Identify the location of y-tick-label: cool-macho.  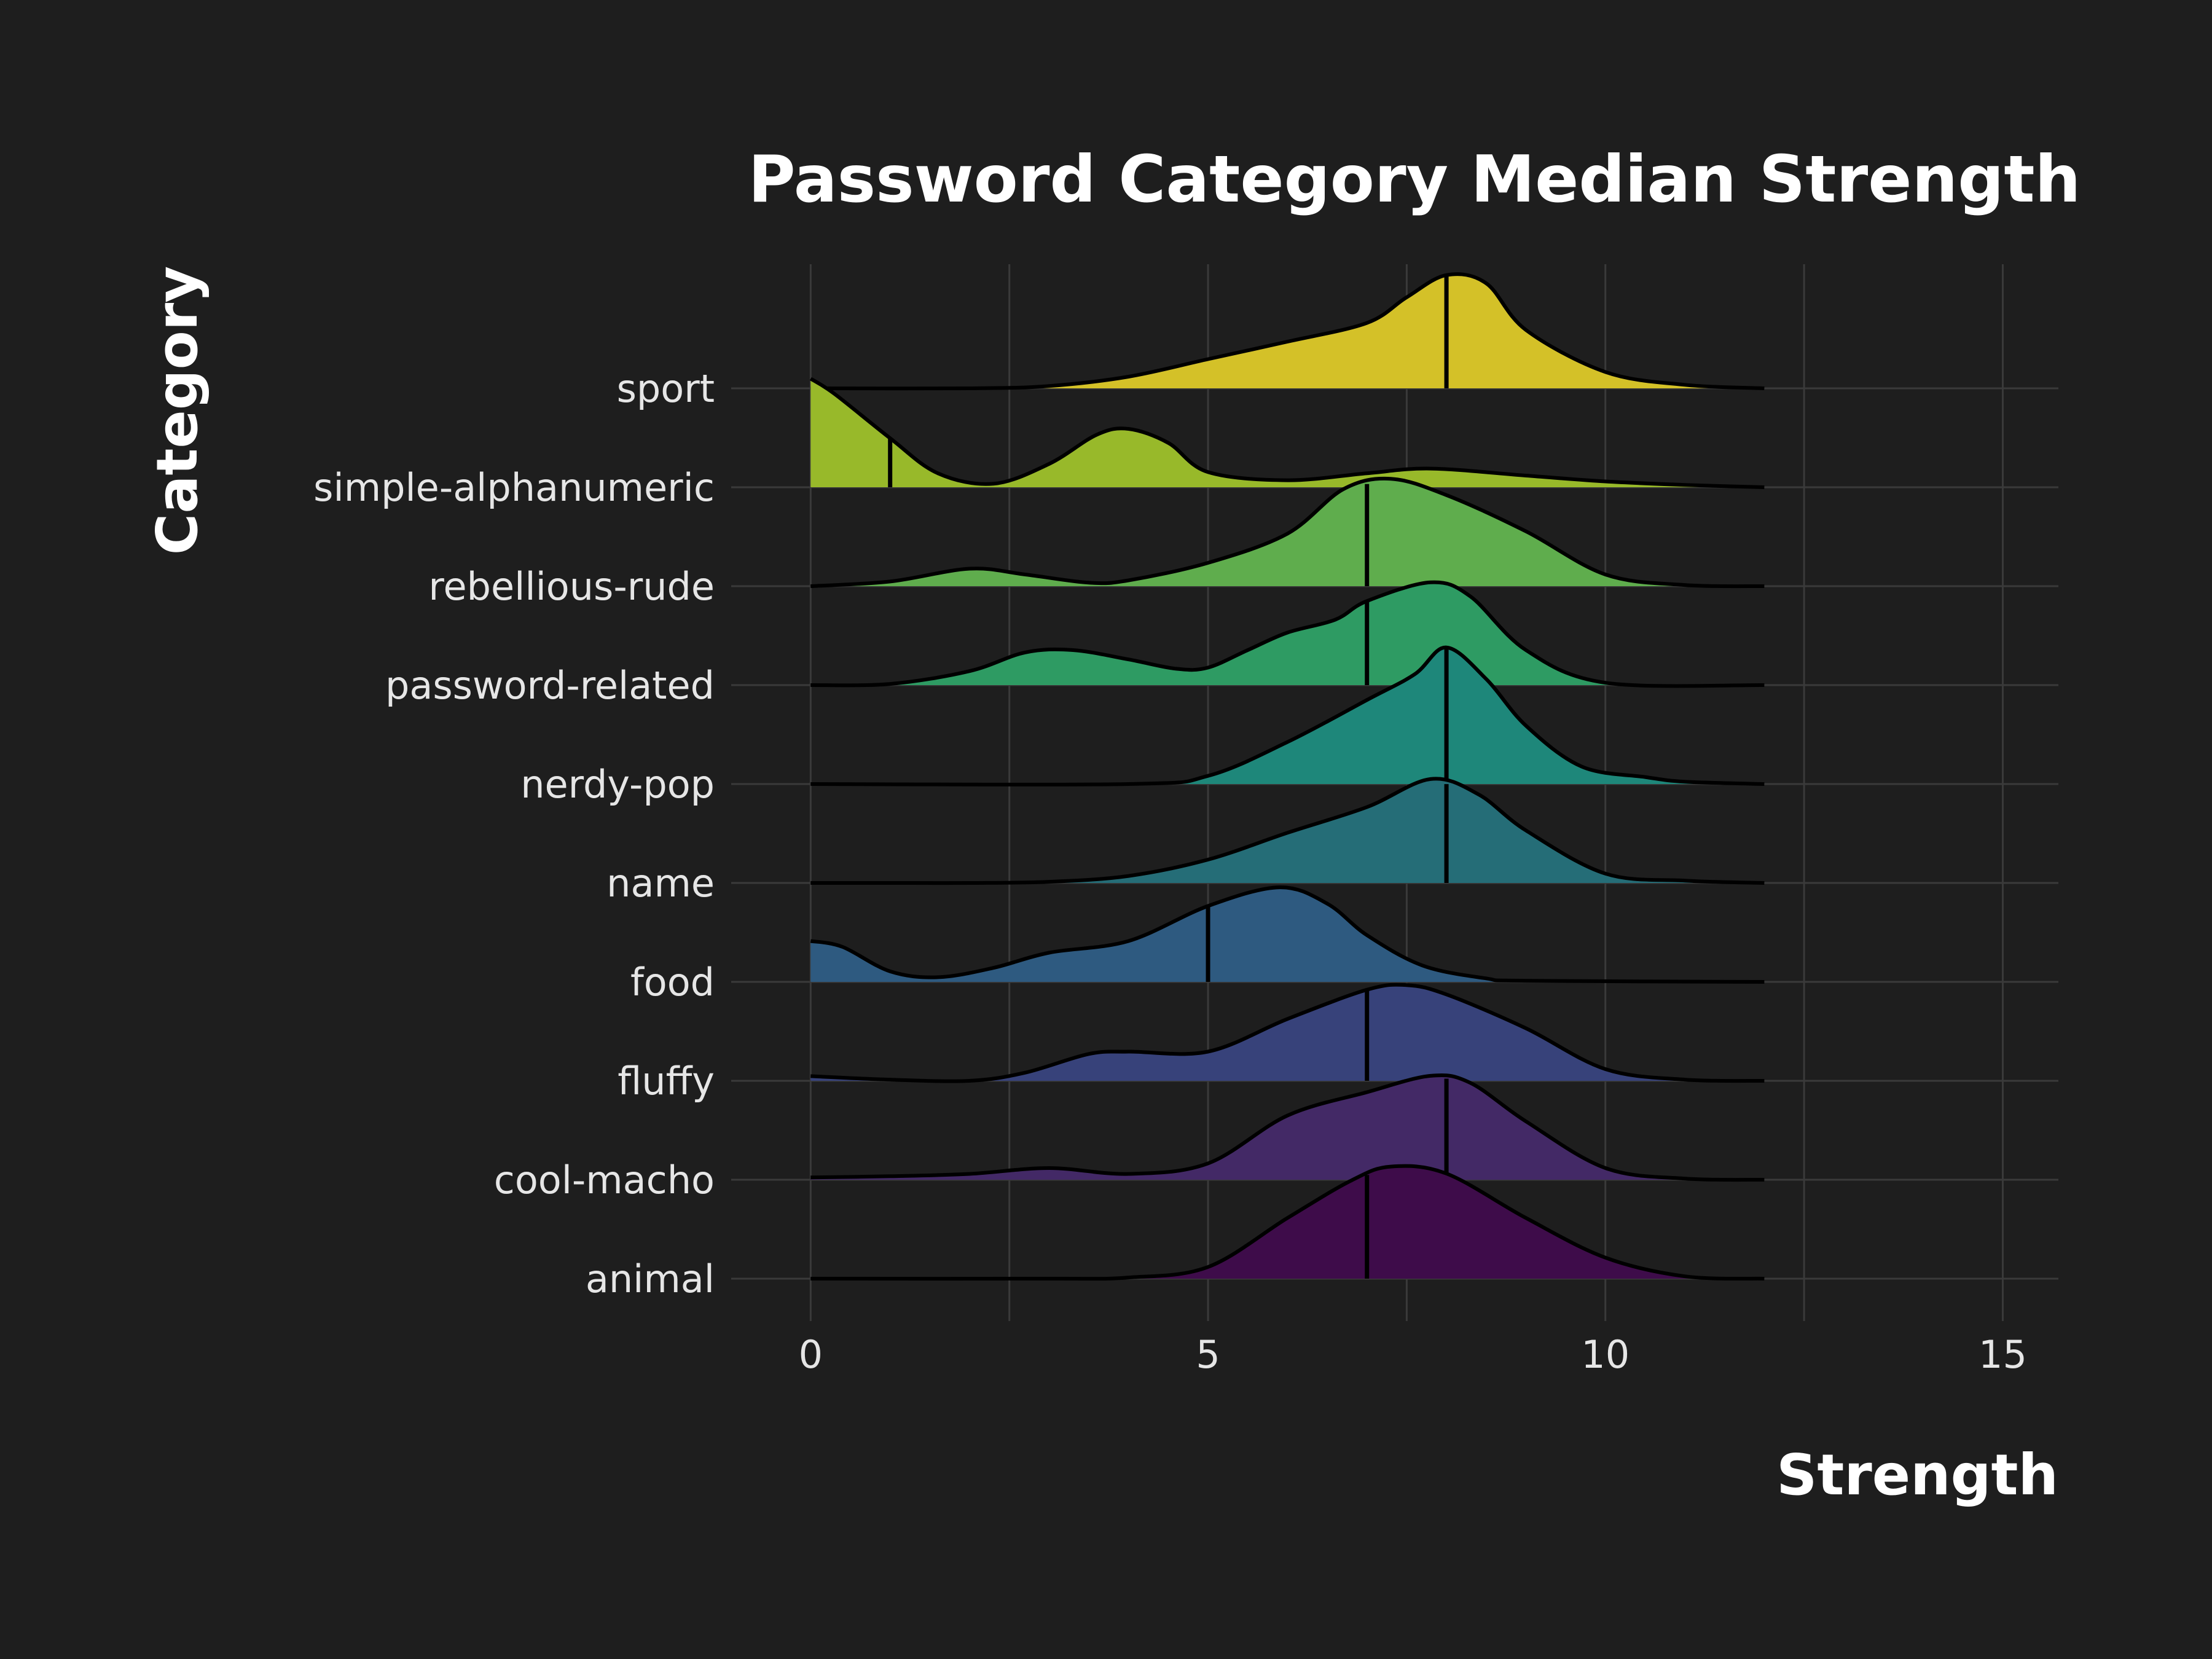
(604, 1180).